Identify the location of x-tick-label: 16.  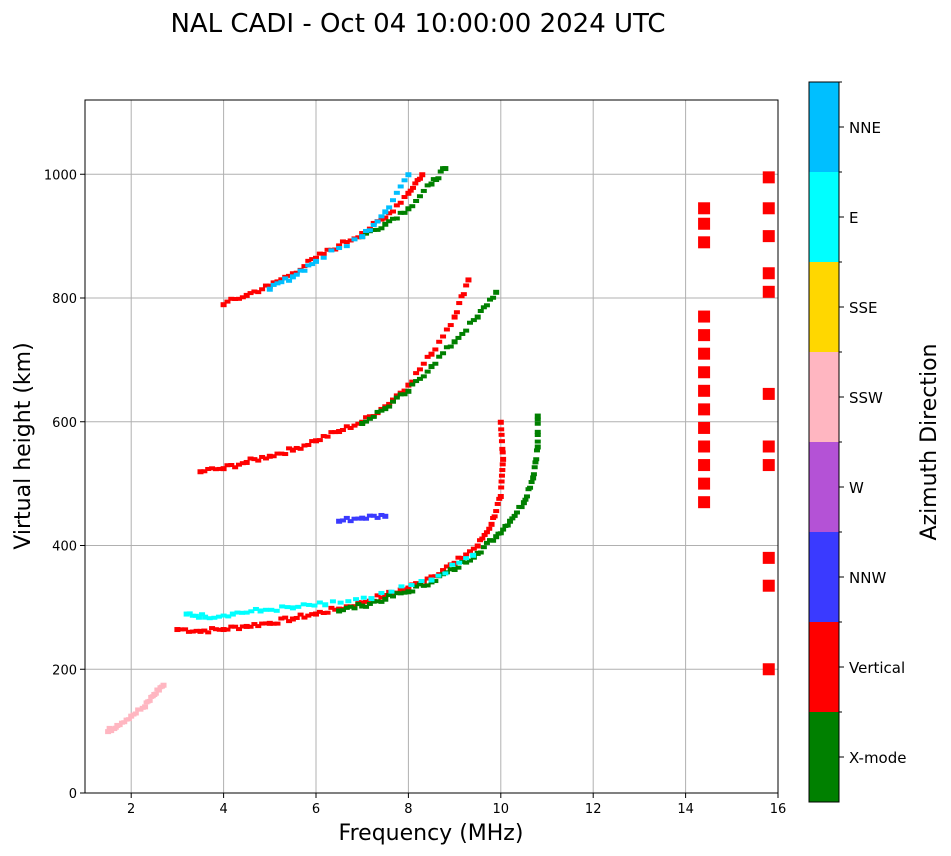
(778, 809).